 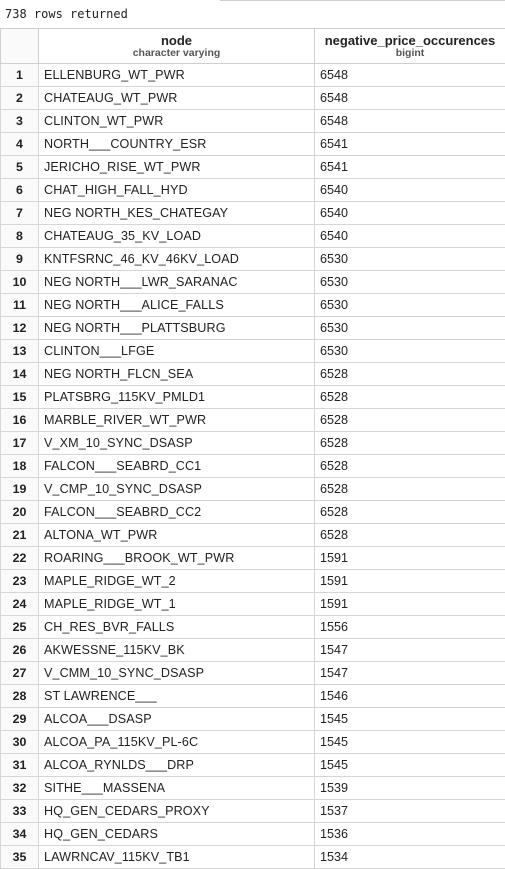 What do you see at coordinates (177, 535) in the screenshot?
I see `node-cell: ALTONA_WT_PWR` at bounding box center [177, 535].